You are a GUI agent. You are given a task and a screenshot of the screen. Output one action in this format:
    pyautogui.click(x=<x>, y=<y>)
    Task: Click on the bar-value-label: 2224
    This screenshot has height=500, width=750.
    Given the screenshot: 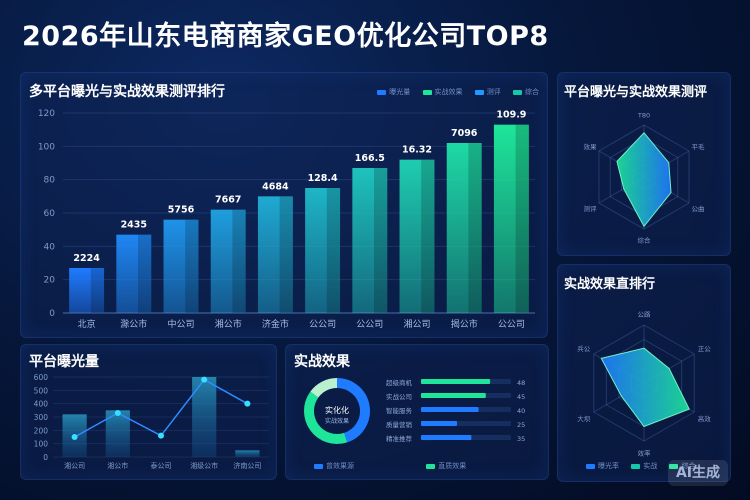 What is the action you would take?
    pyautogui.click(x=86, y=258)
    